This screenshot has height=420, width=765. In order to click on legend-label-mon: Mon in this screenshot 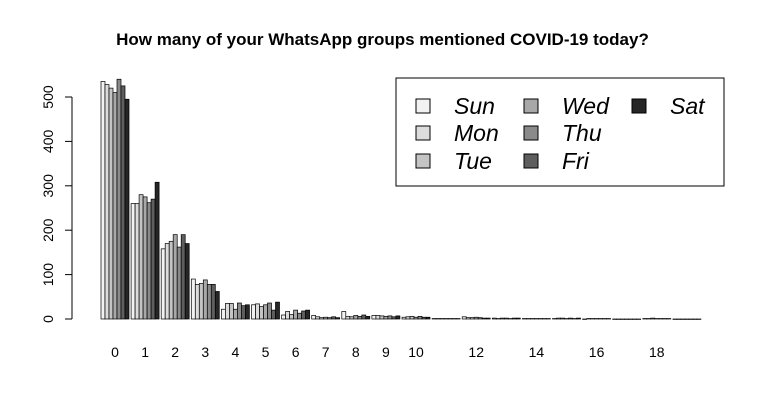, I will do `click(476, 133)`.